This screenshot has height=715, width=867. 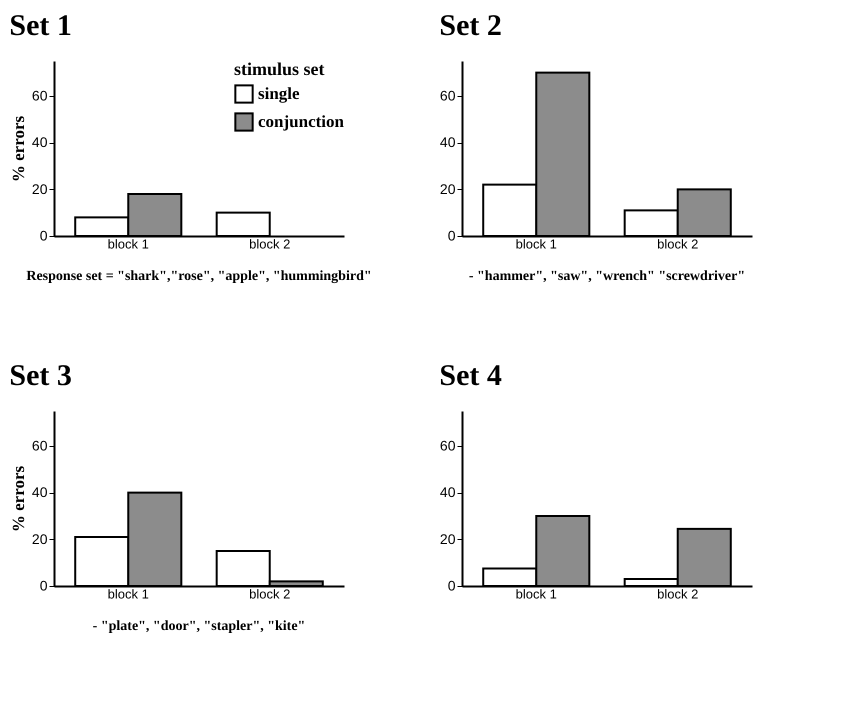 I want to click on text: - "hammer", "saw", "wrench" "screwdriver", so click(x=607, y=276).